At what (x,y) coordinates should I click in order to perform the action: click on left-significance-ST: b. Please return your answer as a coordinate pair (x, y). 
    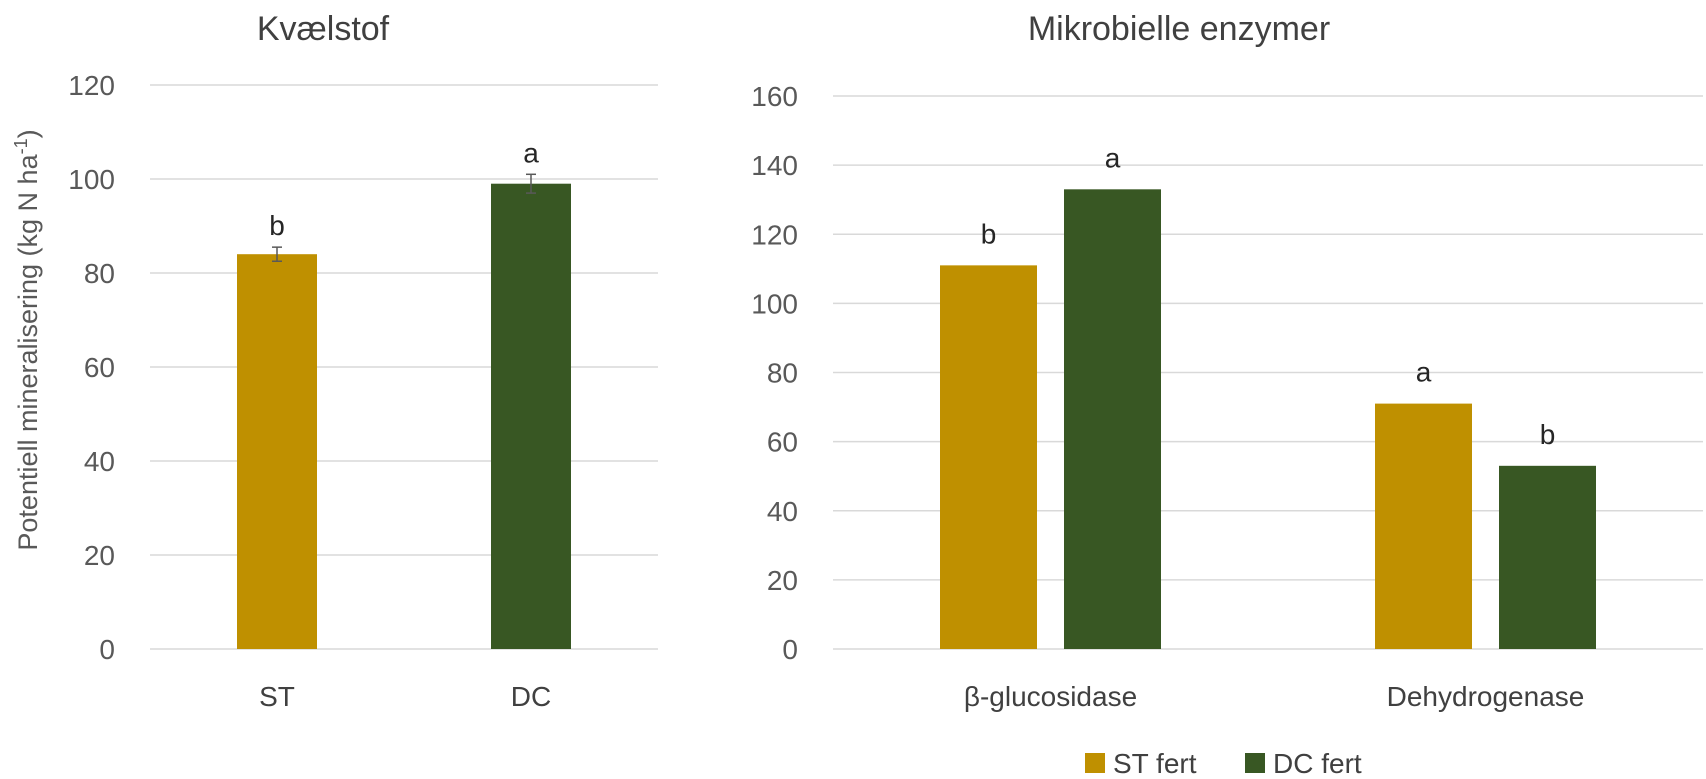
    Looking at the image, I should click on (277, 225).